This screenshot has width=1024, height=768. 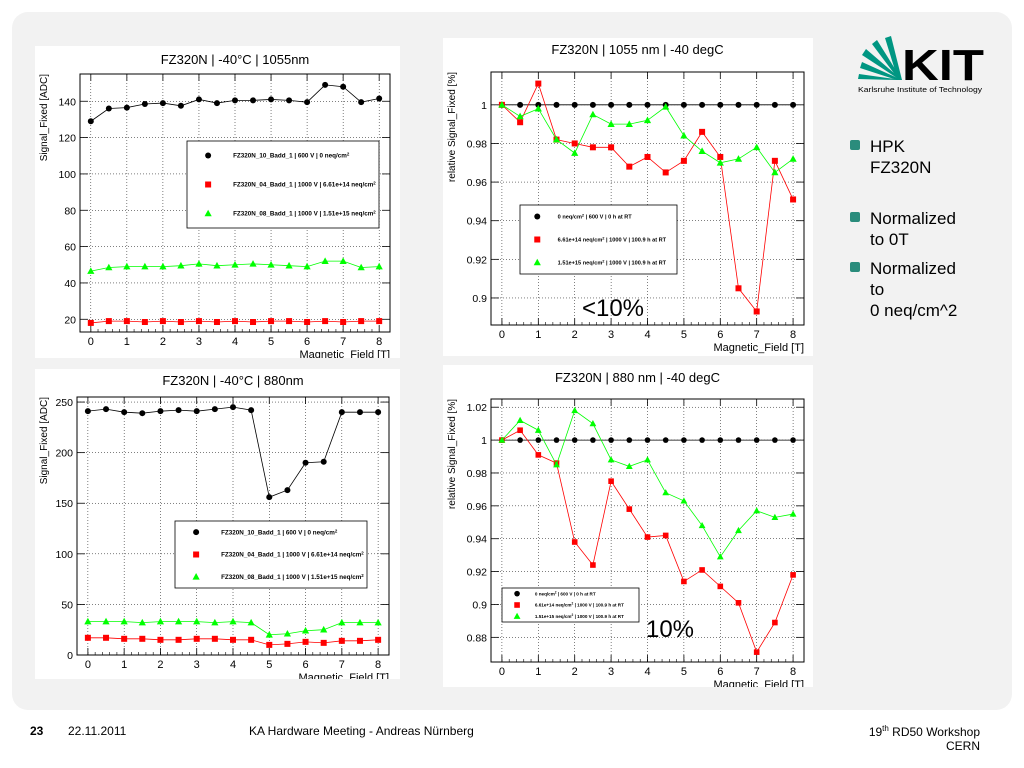 What do you see at coordinates (545, 593) in the screenshot?
I see `legend-entry-text: 0 neq/cm` at bounding box center [545, 593].